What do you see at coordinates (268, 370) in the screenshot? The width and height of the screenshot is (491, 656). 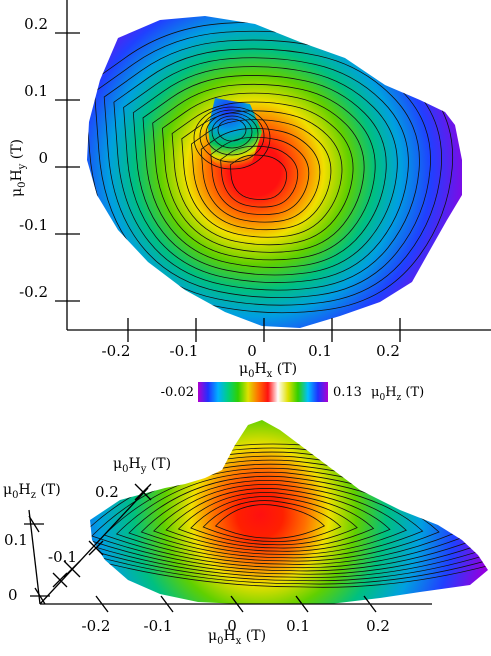 I see `x-axis-title: μ0Hx (T)` at bounding box center [268, 370].